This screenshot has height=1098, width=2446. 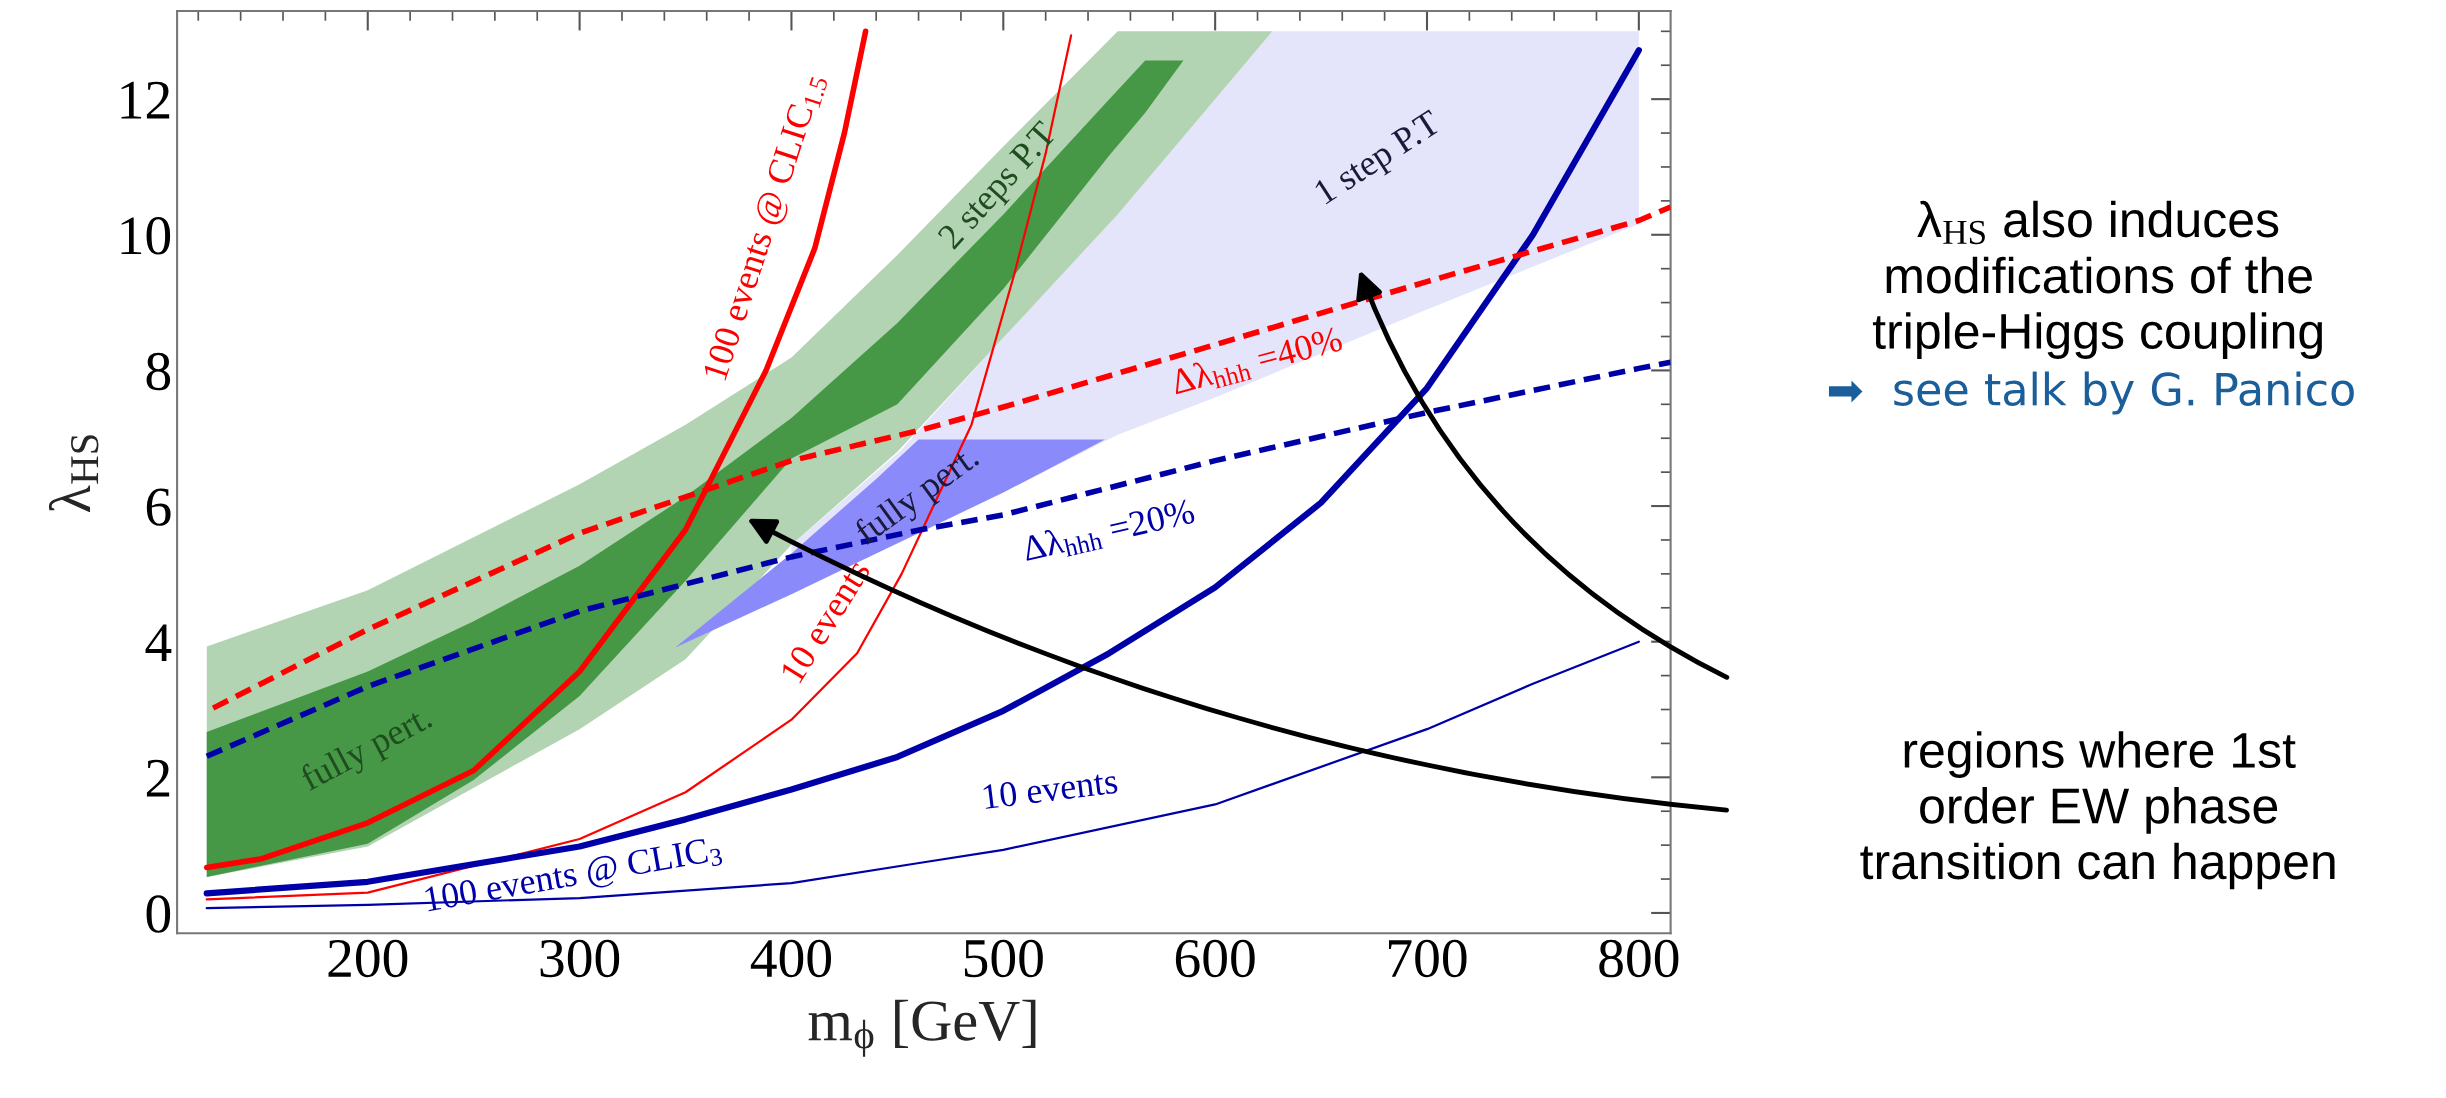 What do you see at coordinates (1003, 958) in the screenshot?
I see `x-tick-label: 500` at bounding box center [1003, 958].